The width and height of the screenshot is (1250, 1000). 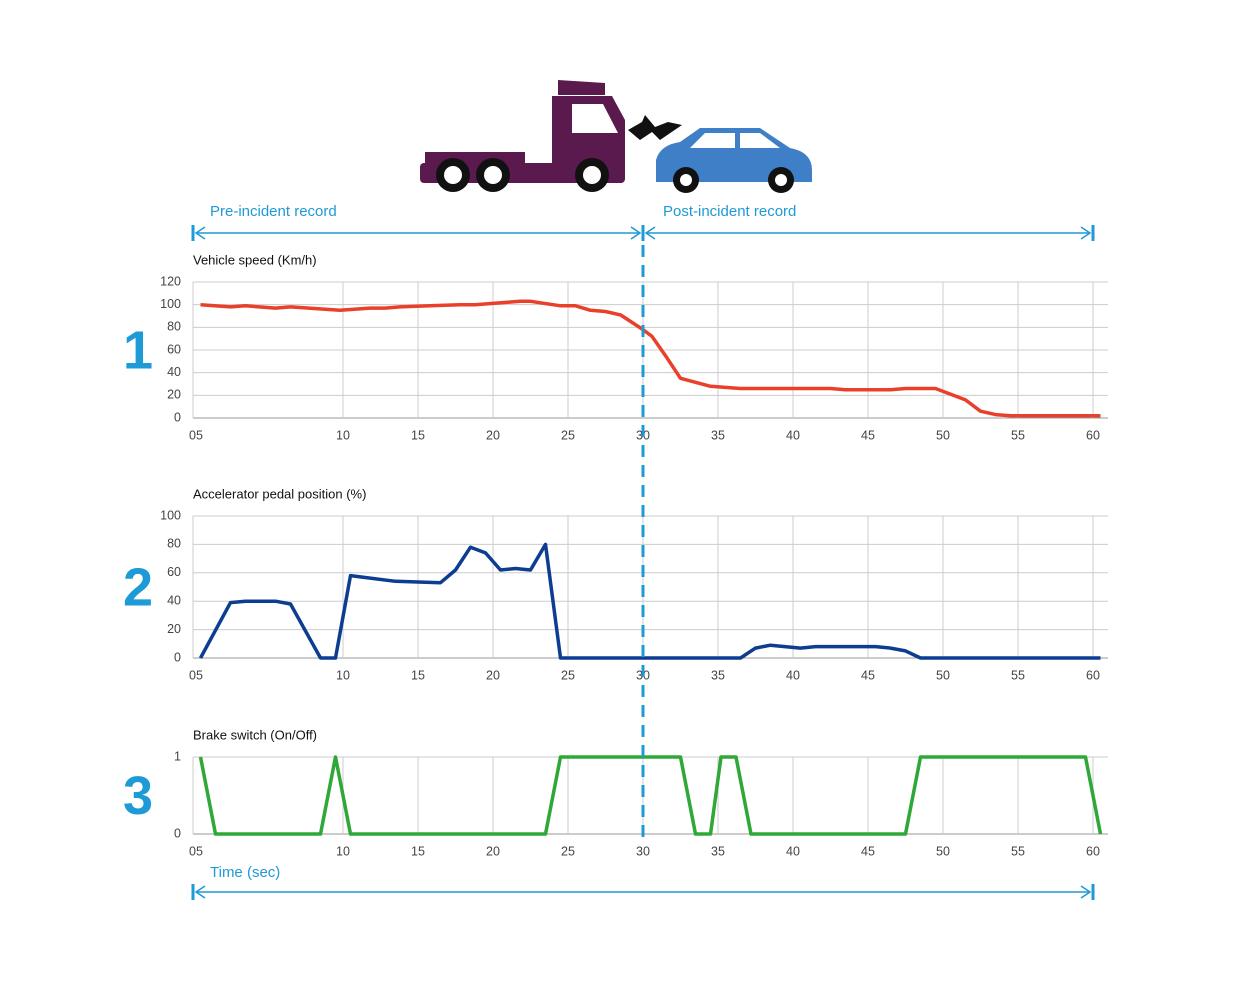 I want to click on panel-label: 2, so click(x=138, y=587).